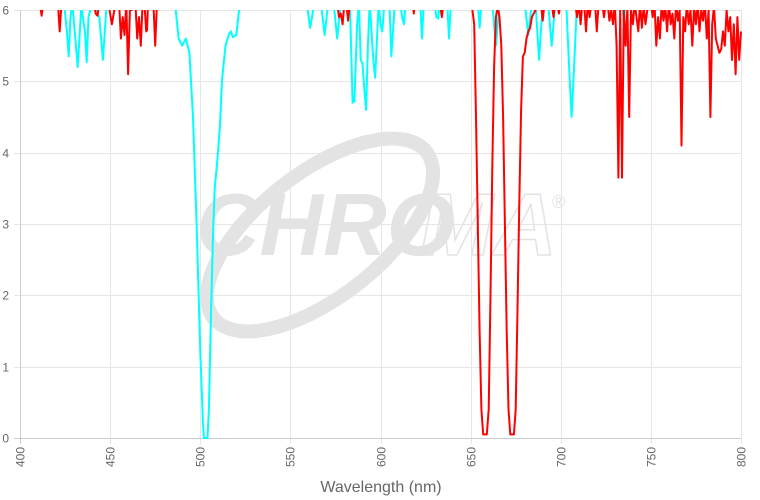  I want to click on x-axis-tick-labels: 400 450 500 550 600 650 700 750 800, so click(381, 457).